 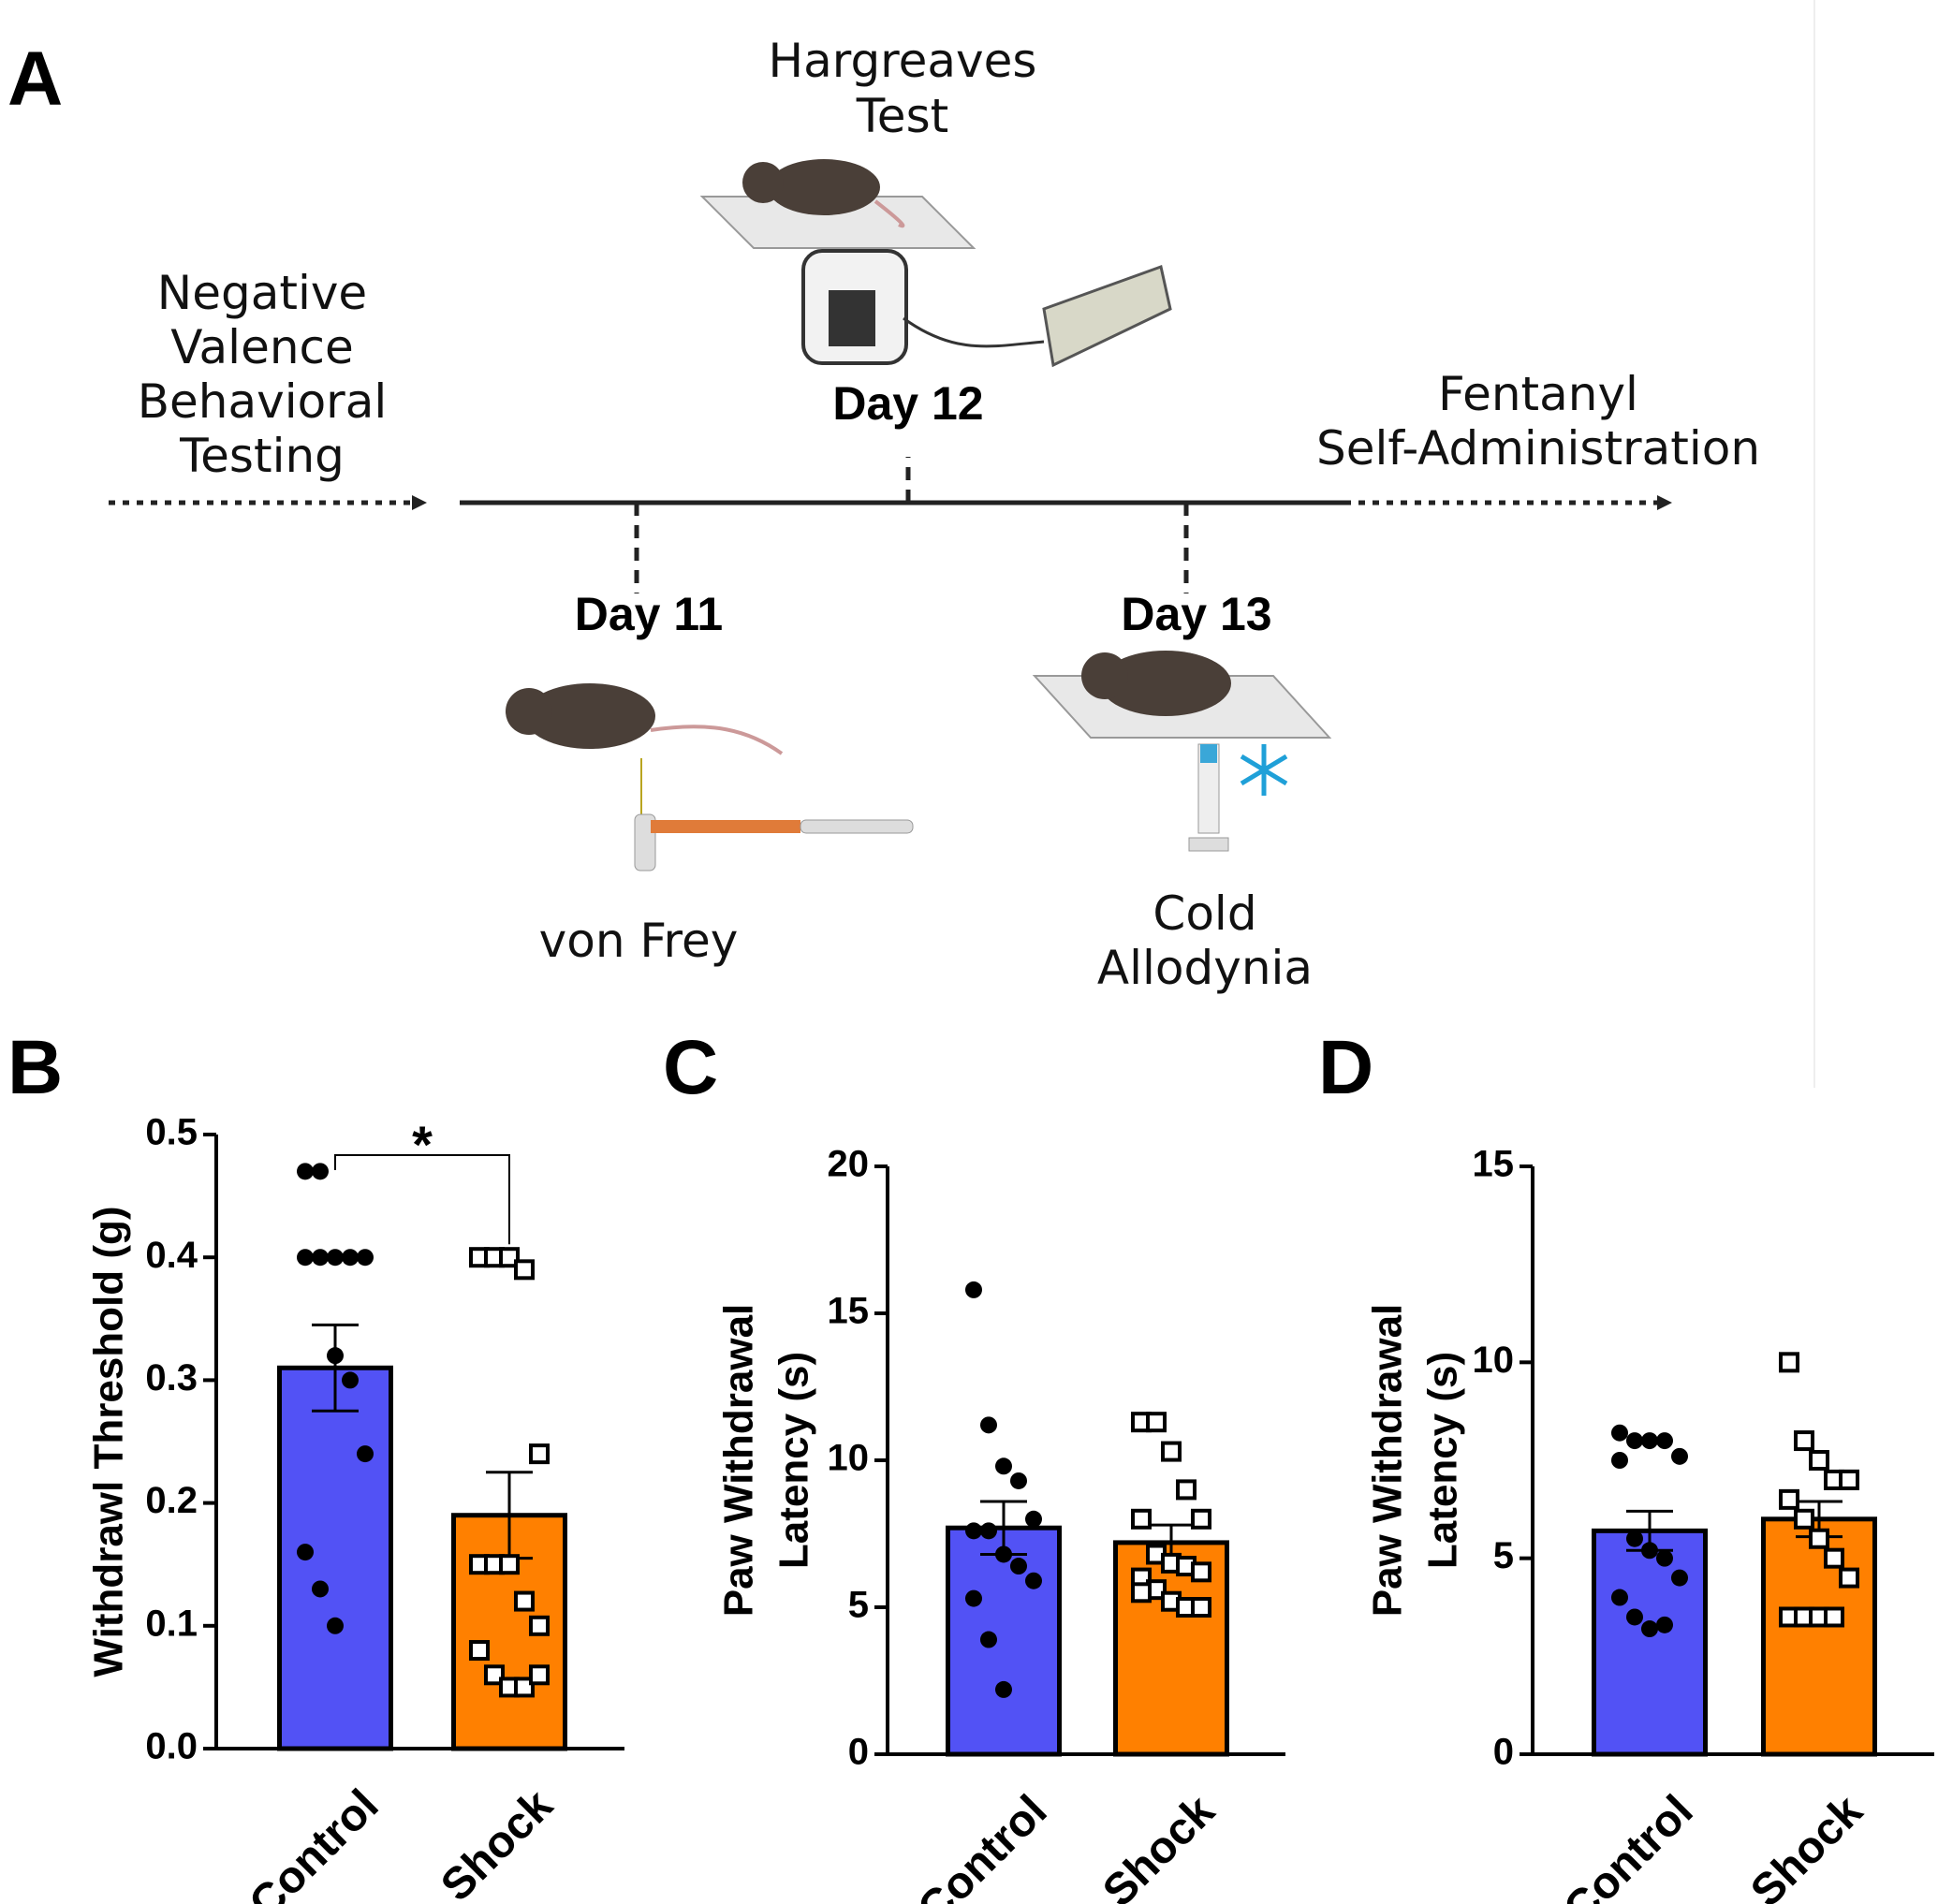 What do you see at coordinates (422, 1144) in the screenshot?
I see `significance-label: *` at bounding box center [422, 1144].